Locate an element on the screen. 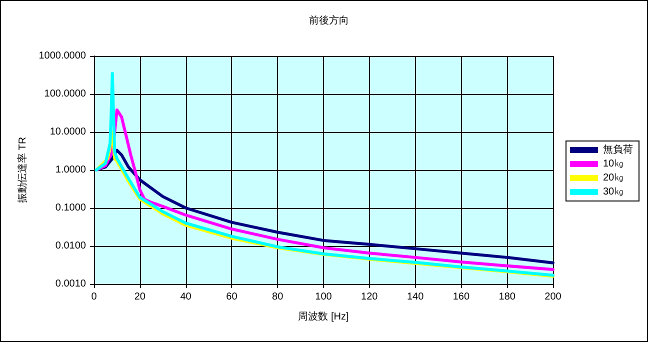 Image resolution: width=648 pixels, height=342 pixels. y-tick-label: 0.0100 is located at coordinates (70, 246).